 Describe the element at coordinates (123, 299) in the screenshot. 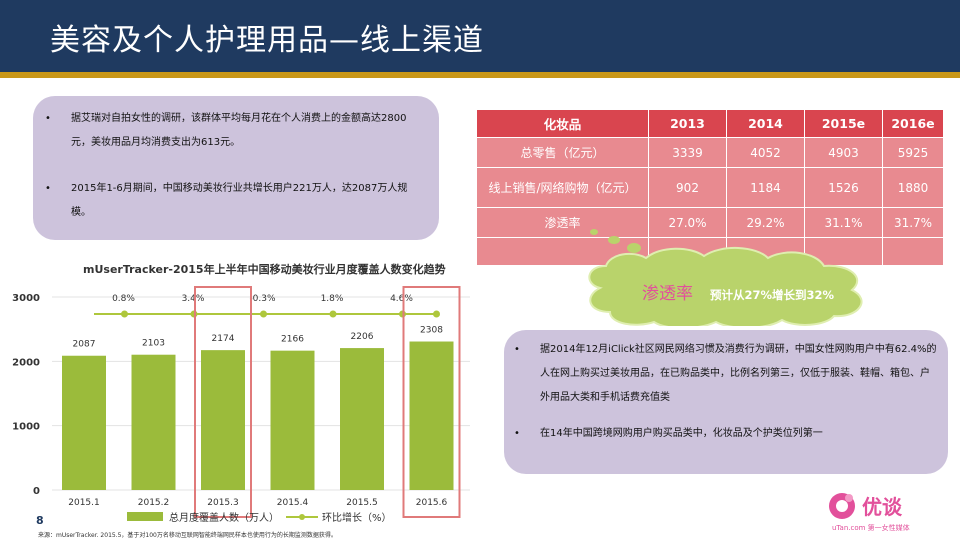

I see `growth-label: 0.8%` at that location.